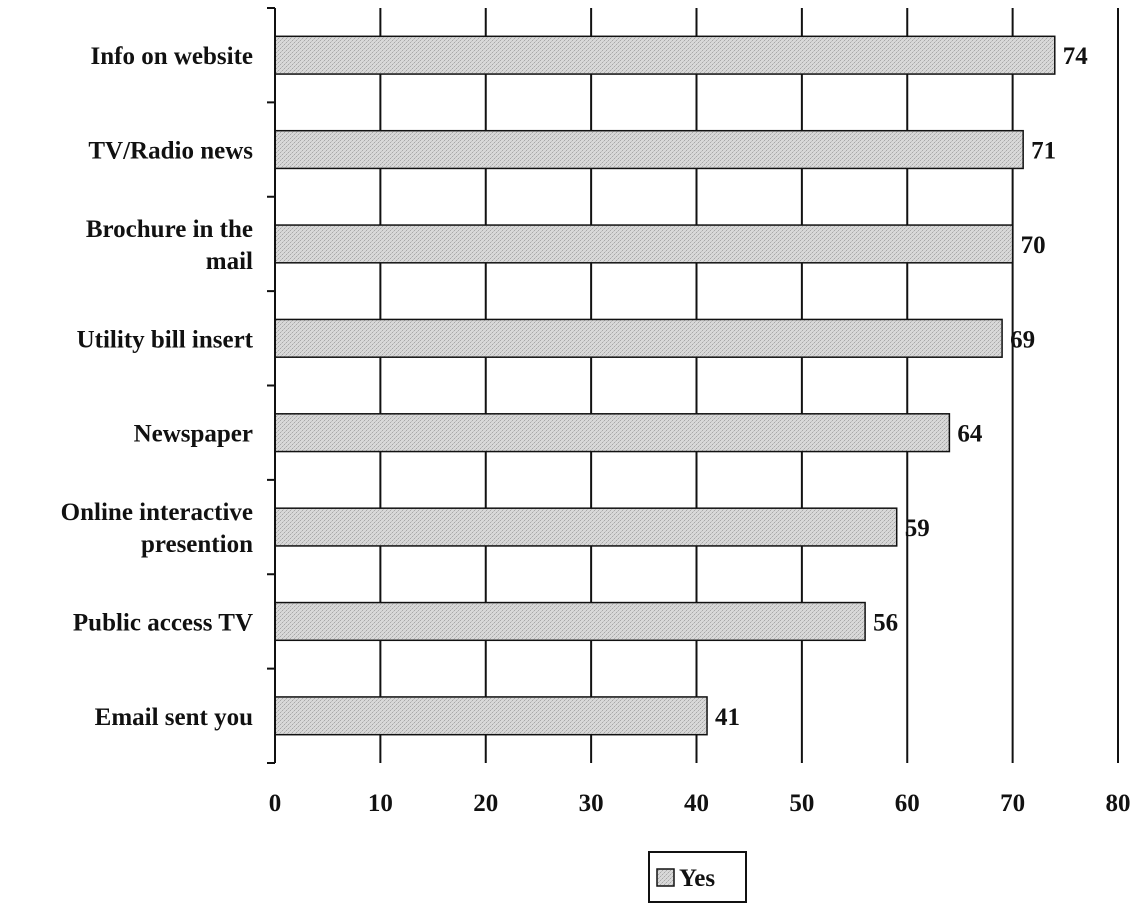  What do you see at coordinates (1043, 151) in the screenshot?
I see `data-label: 71` at bounding box center [1043, 151].